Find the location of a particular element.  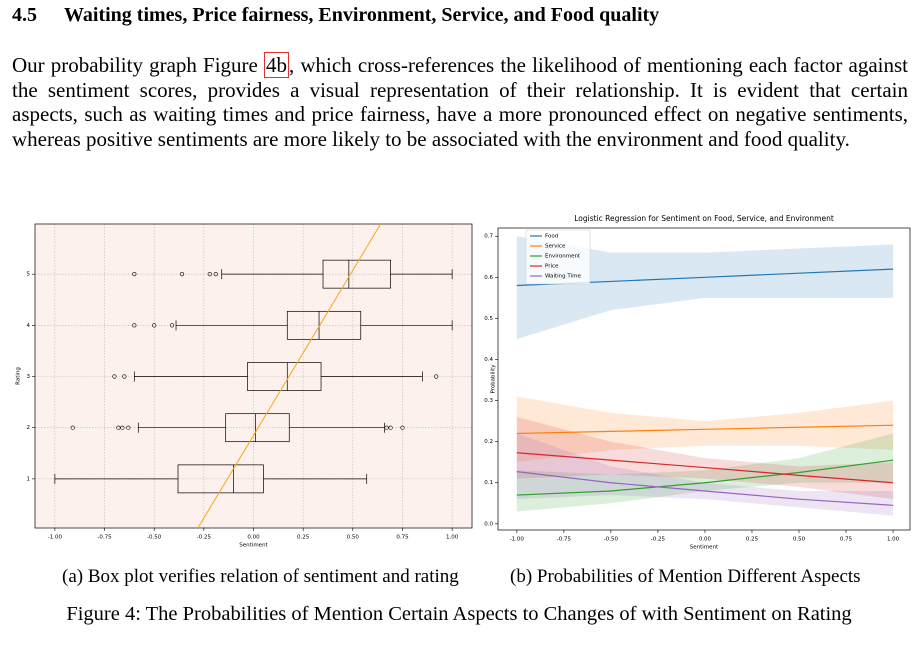

y-tick-label: 0.5 is located at coordinates (488, 319).